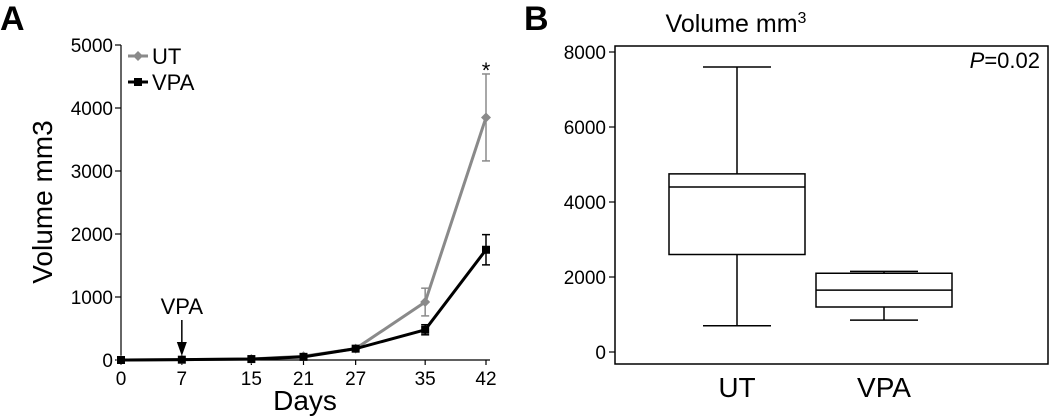  Describe the element at coordinates (305, 400) in the screenshot. I see `panel-a-x-axis-label: Days` at that location.